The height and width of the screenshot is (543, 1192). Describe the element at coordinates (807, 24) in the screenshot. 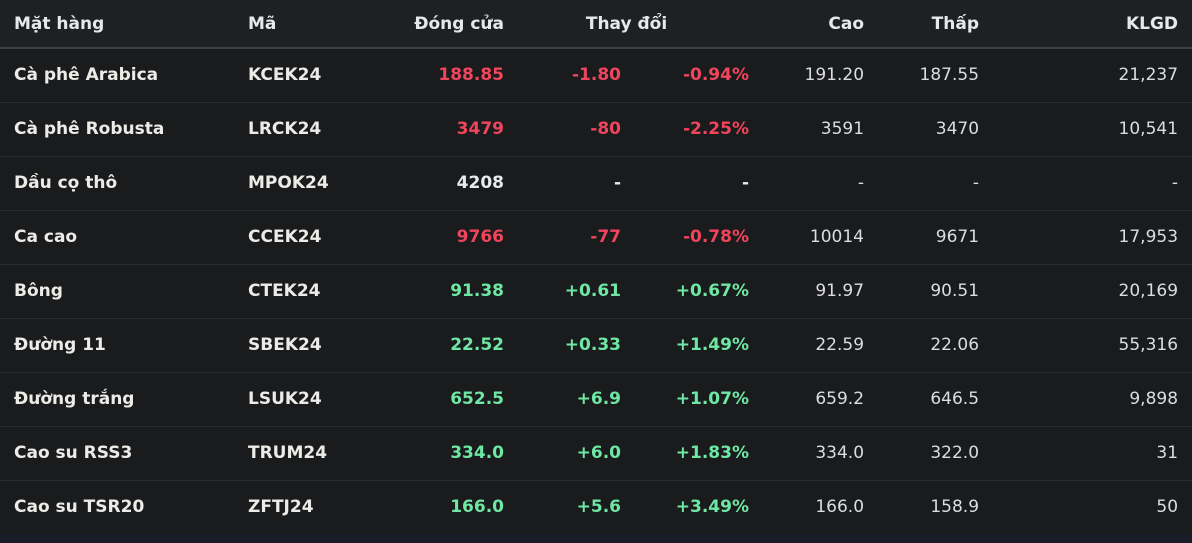

I see `header-high: Cao` at that location.